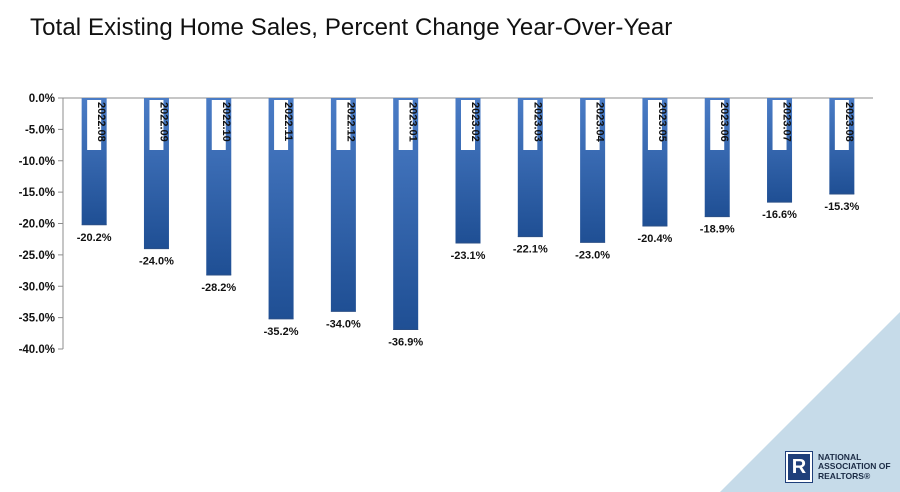 The width and height of the screenshot is (900, 492). I want to click on value-label: -16.6%, so click(779, 215).